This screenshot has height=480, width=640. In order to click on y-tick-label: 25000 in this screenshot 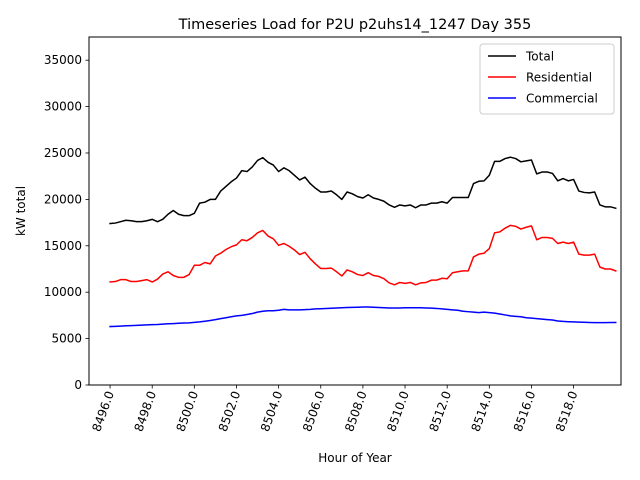, I will do `click(63, 153)`.